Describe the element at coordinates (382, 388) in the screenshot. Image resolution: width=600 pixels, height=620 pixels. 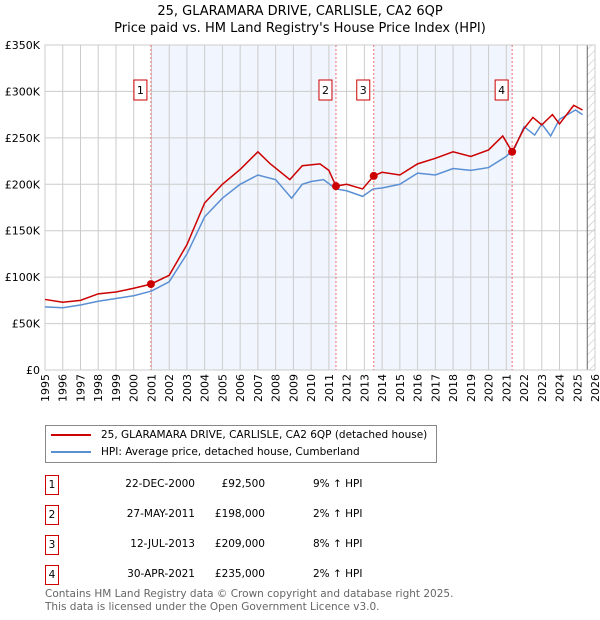
I see `x-tick-label: 2014` at that location.